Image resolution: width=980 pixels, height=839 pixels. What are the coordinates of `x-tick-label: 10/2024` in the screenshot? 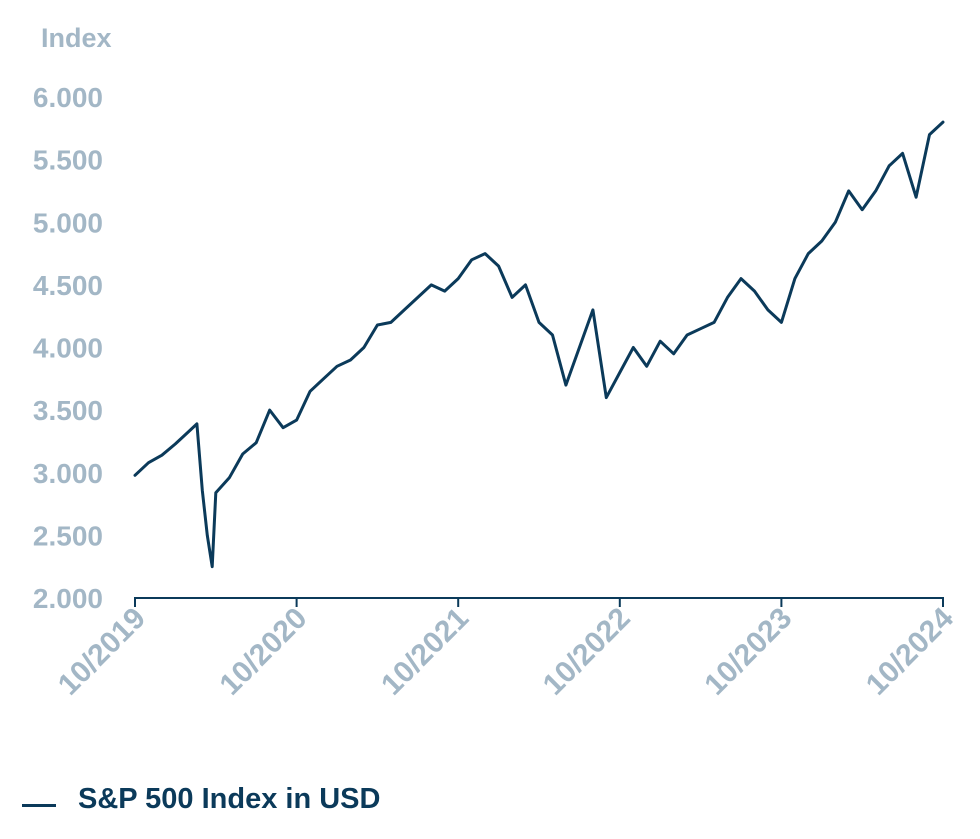 It's located at (910, 651).